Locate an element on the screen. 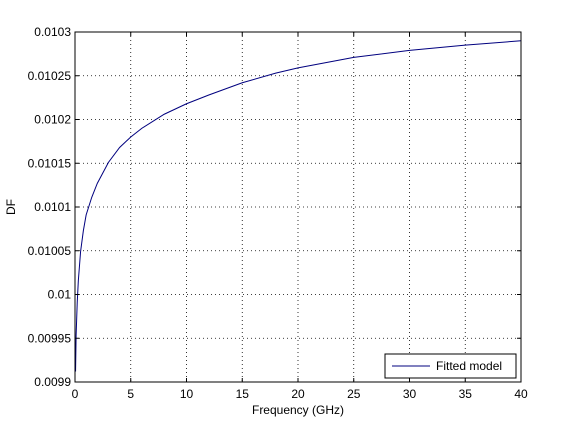 The height and width of the screenshot is (437, 576). y-tick-label: 0.00995 is located at coordinates (50, 338).